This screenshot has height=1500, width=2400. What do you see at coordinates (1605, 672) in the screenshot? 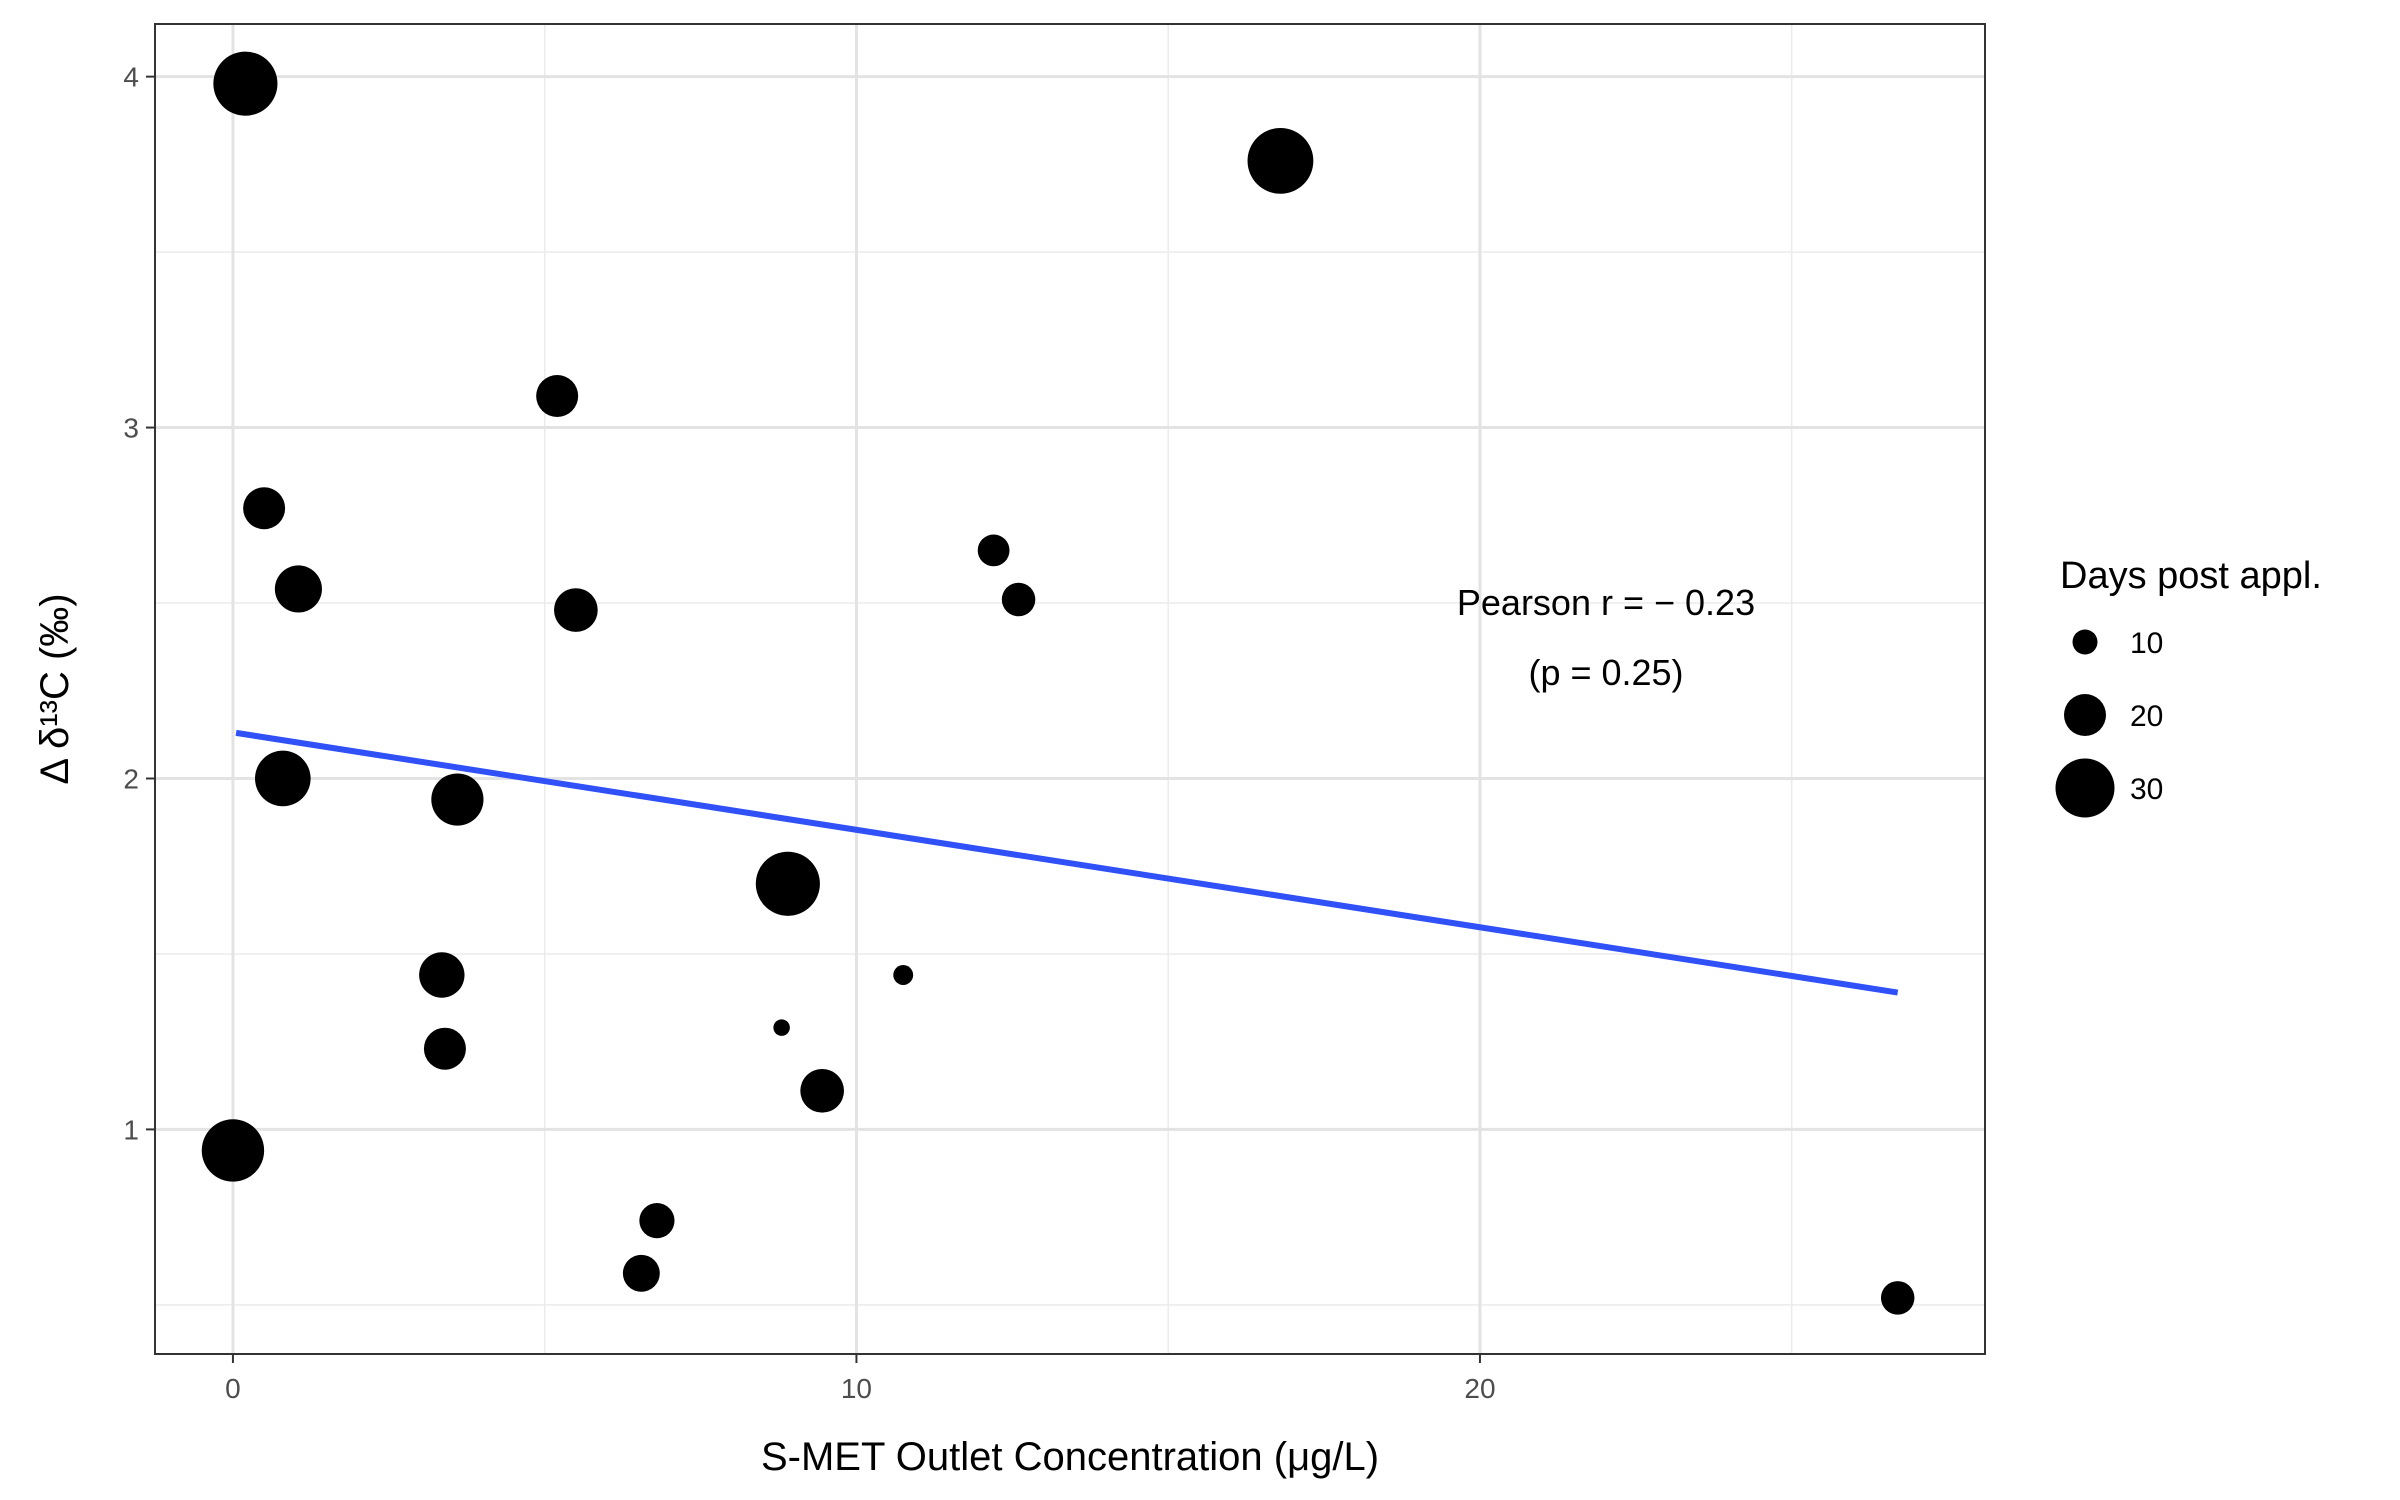
I see `p-value-annotation: (p = 0.25)` at bounding box center [1605, 672].